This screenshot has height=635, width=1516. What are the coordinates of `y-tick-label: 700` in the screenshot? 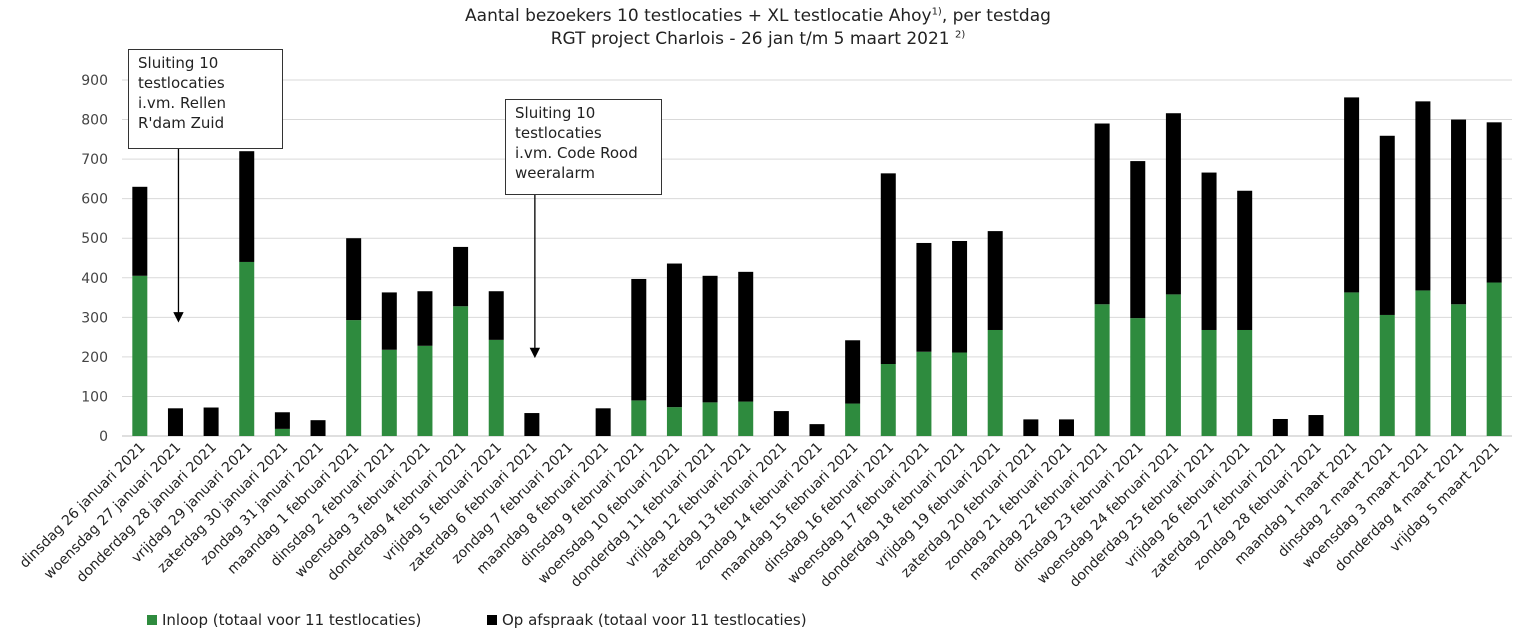 It's located at (94, 160).